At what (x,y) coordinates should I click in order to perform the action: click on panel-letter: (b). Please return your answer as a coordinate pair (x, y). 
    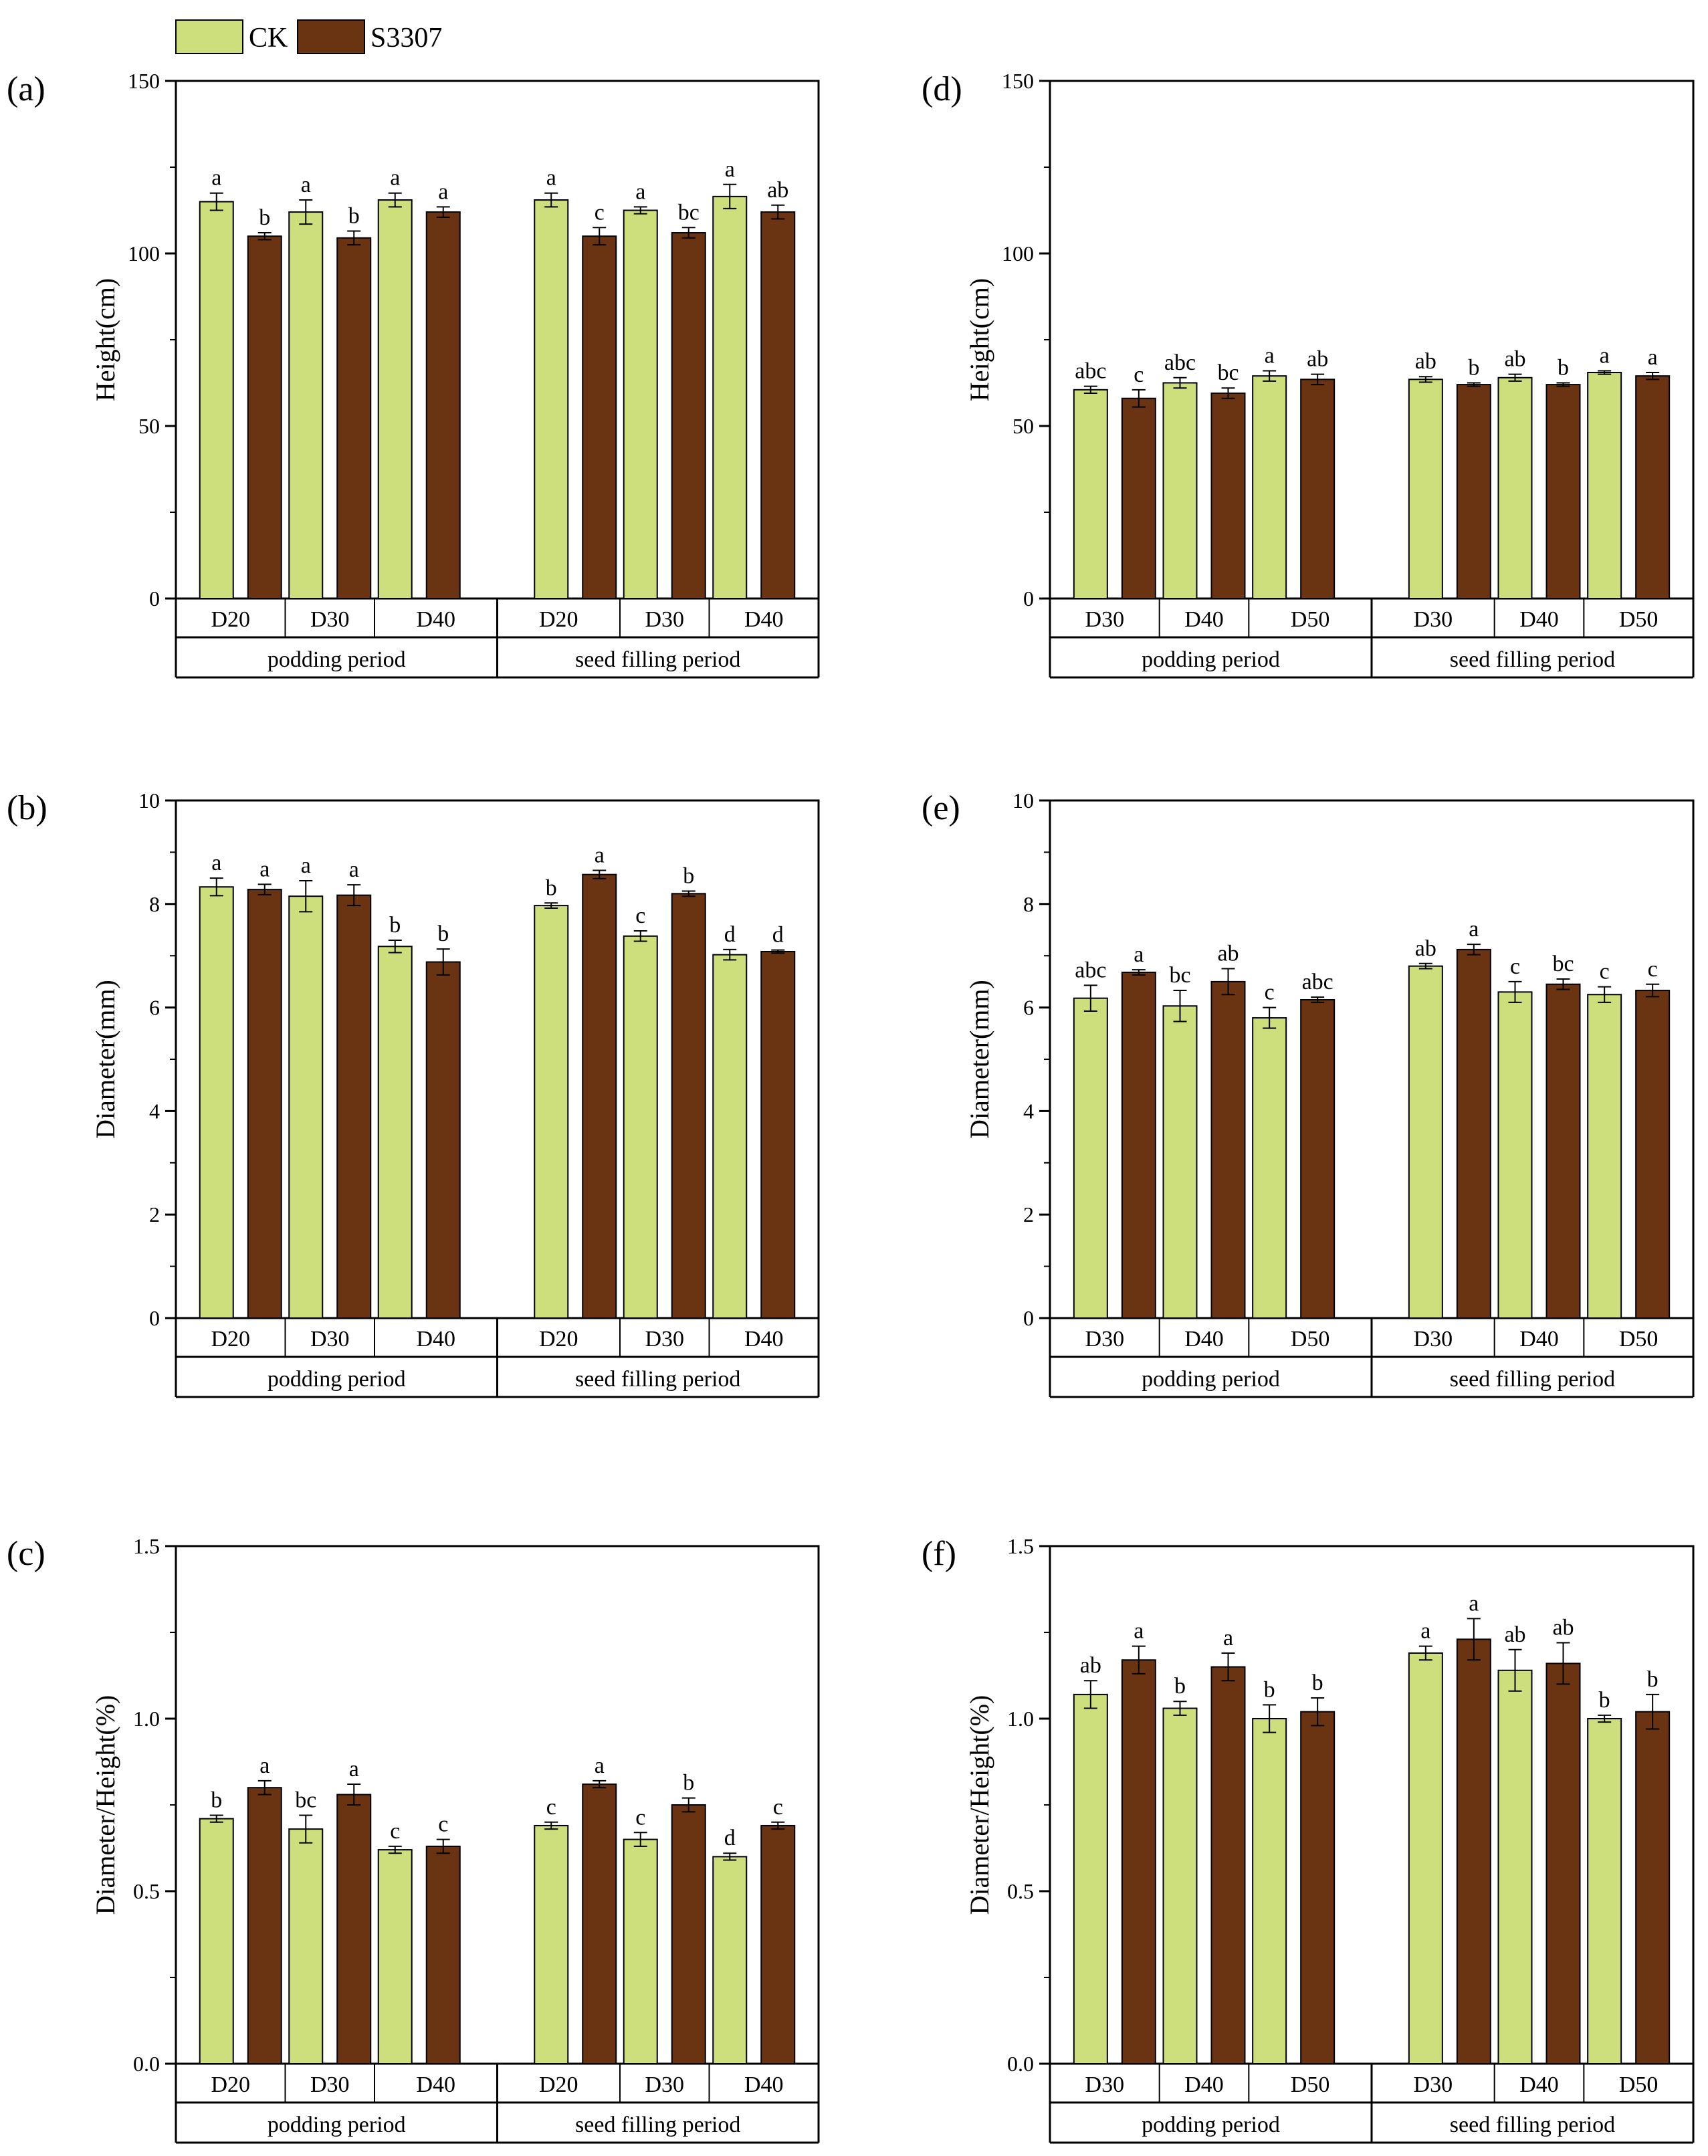
    Looking at the image, I should click on (27, 808).